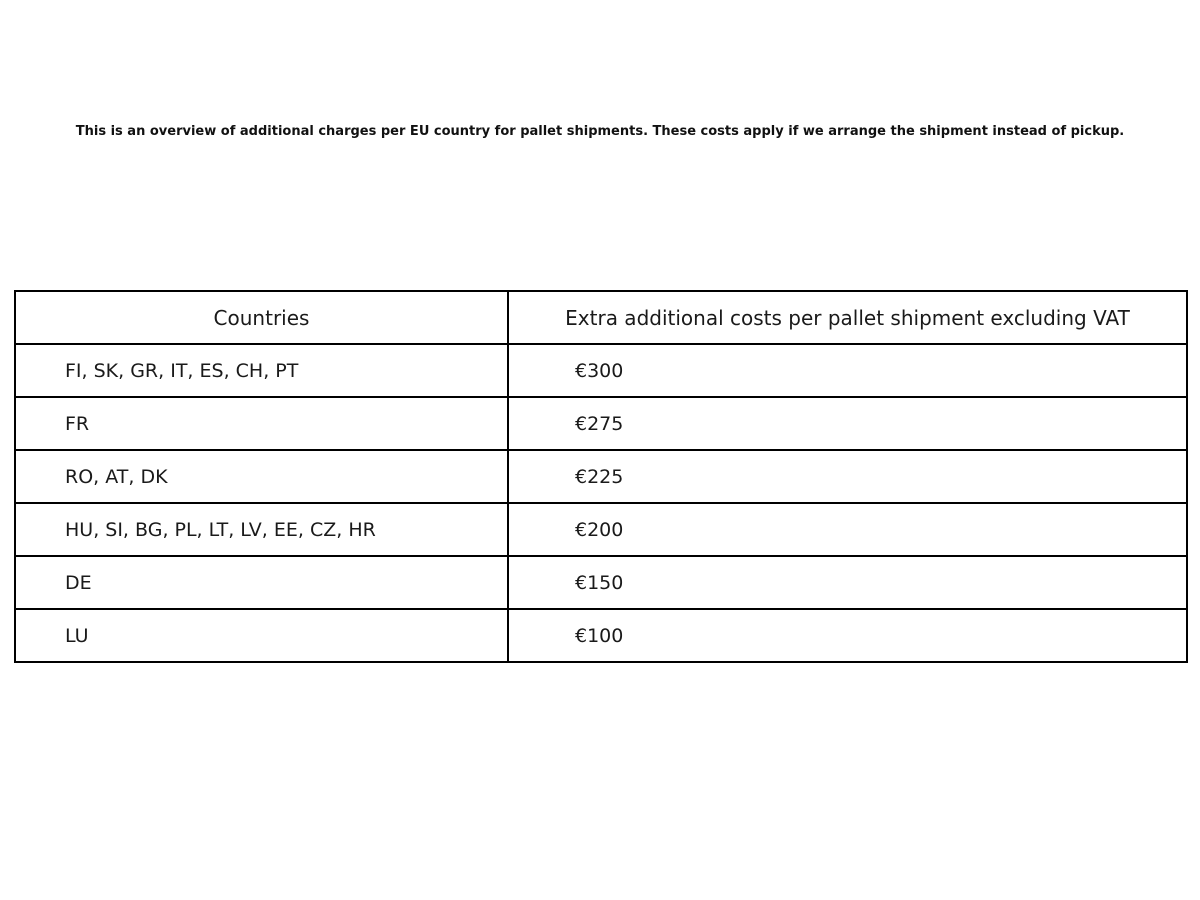  I want to click on table-row: LU €100, so click(601, 635).